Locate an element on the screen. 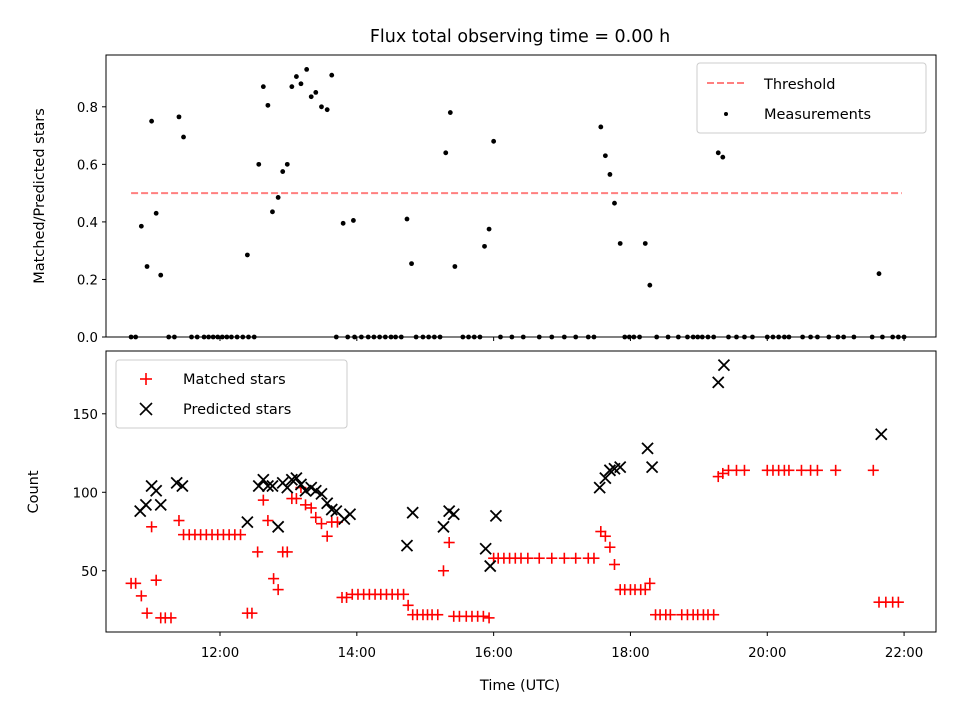  legend-matched-swatch is located at coordinates (146, 379).